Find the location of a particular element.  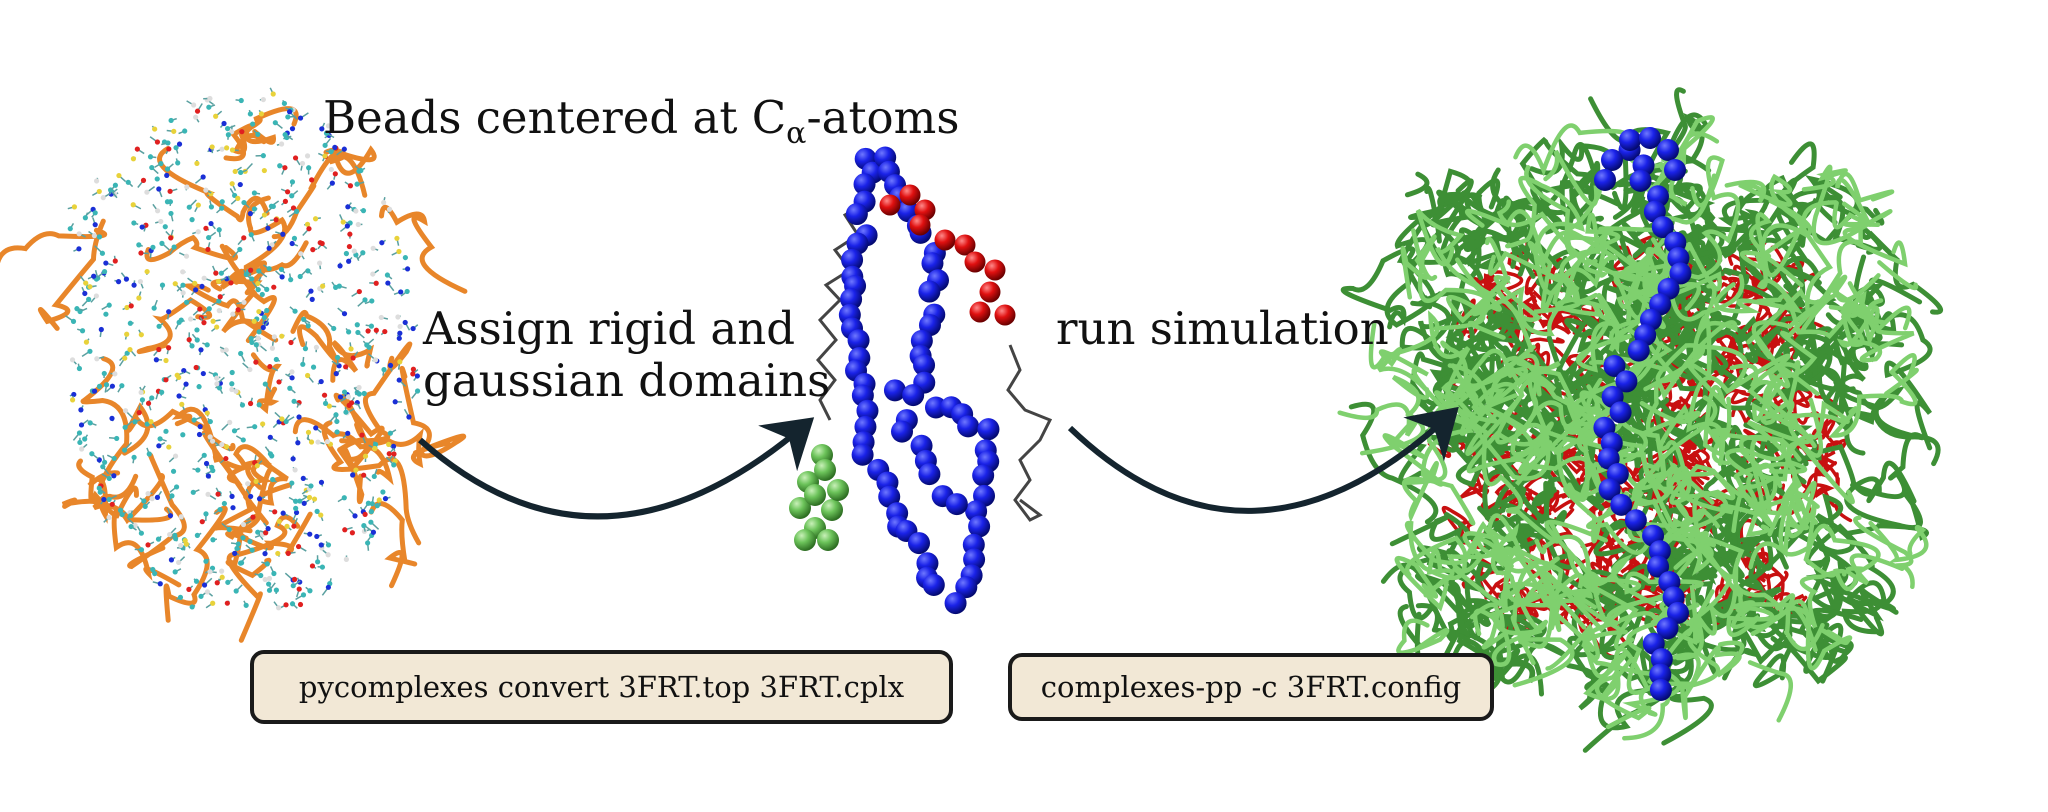

convert-command-text: pycomplexes convert 3FRT.top 3FRT.cplx is located at coordinates (601, 687).